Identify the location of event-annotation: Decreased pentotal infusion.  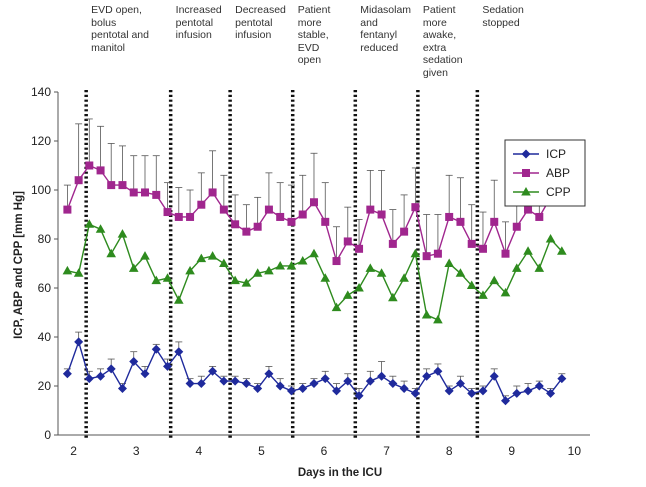
(260, 22).